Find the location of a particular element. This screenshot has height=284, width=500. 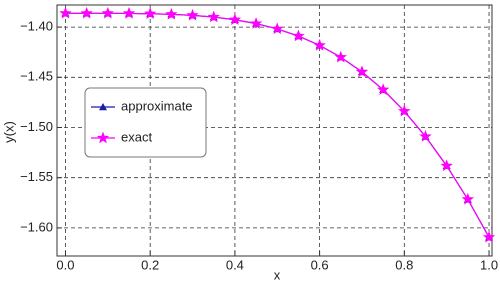

y-axis-label: y(x) is located at coordinates (8, 132).